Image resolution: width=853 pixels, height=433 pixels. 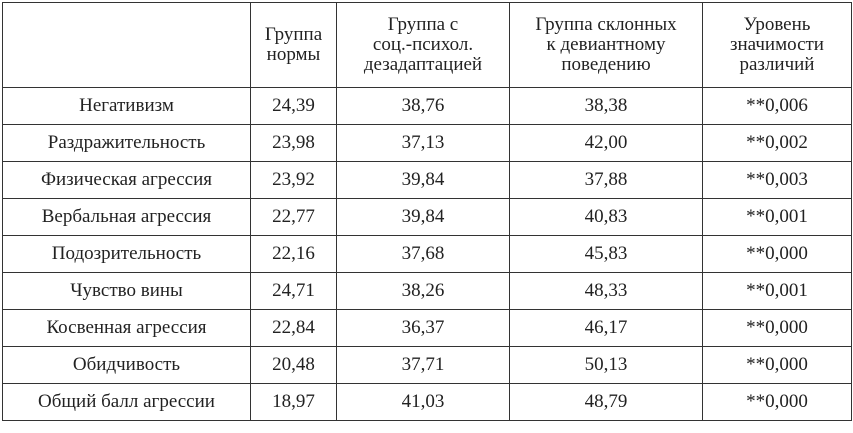 I want to click on table-cell: 41,03, so click(x=423, y=402).